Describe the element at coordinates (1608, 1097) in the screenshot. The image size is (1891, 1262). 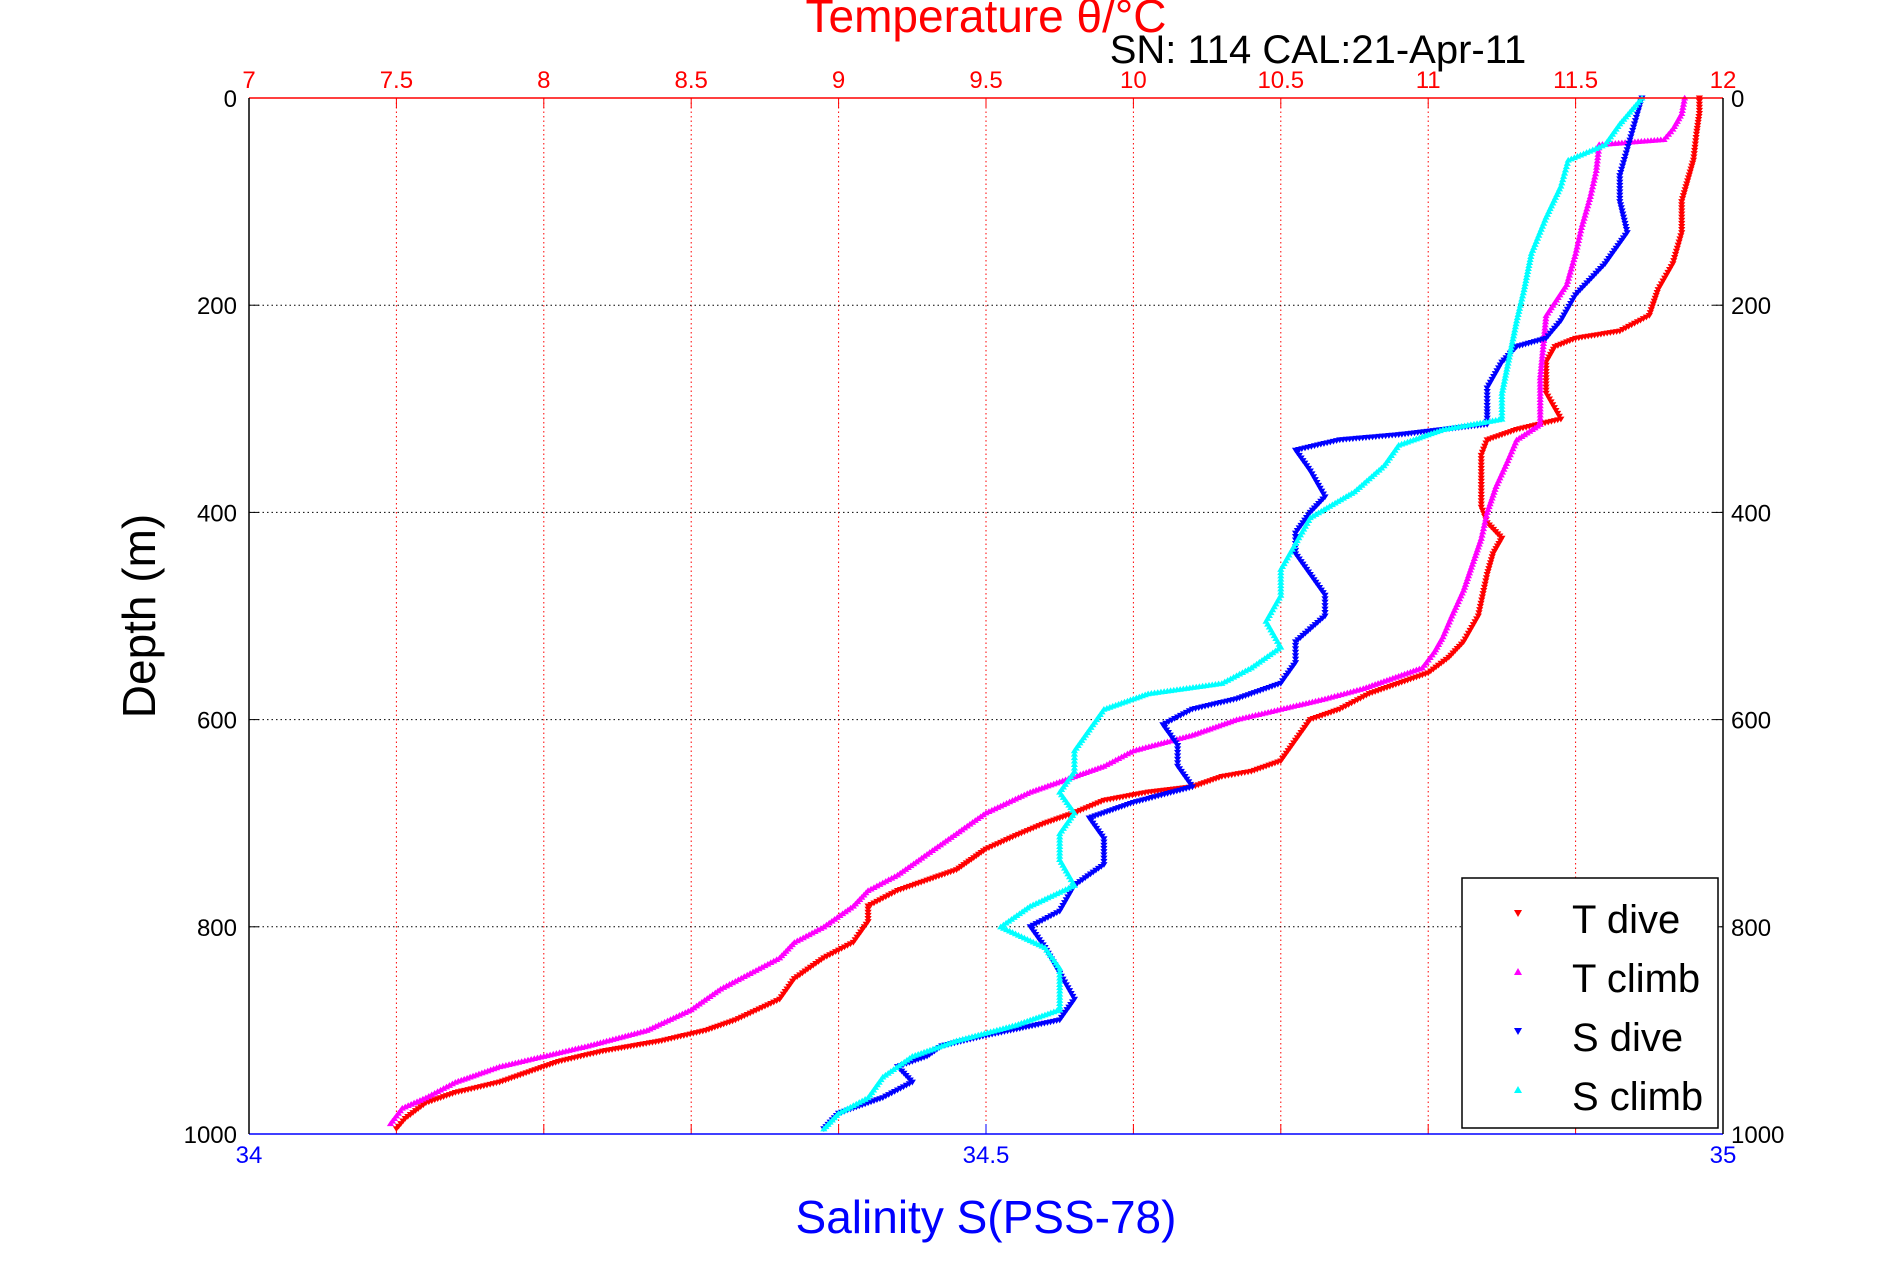
I see `legend-entry-s-climb: S climb` at that location.